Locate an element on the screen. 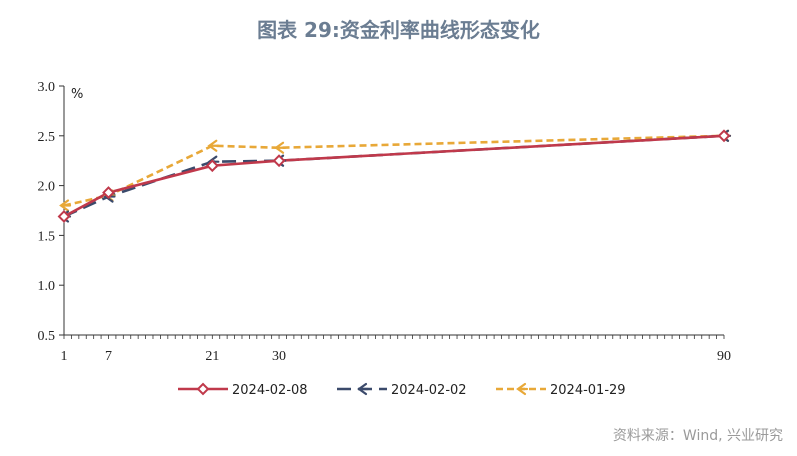  legend-label: 2024-01-29 is located at coordinates (588, 390).